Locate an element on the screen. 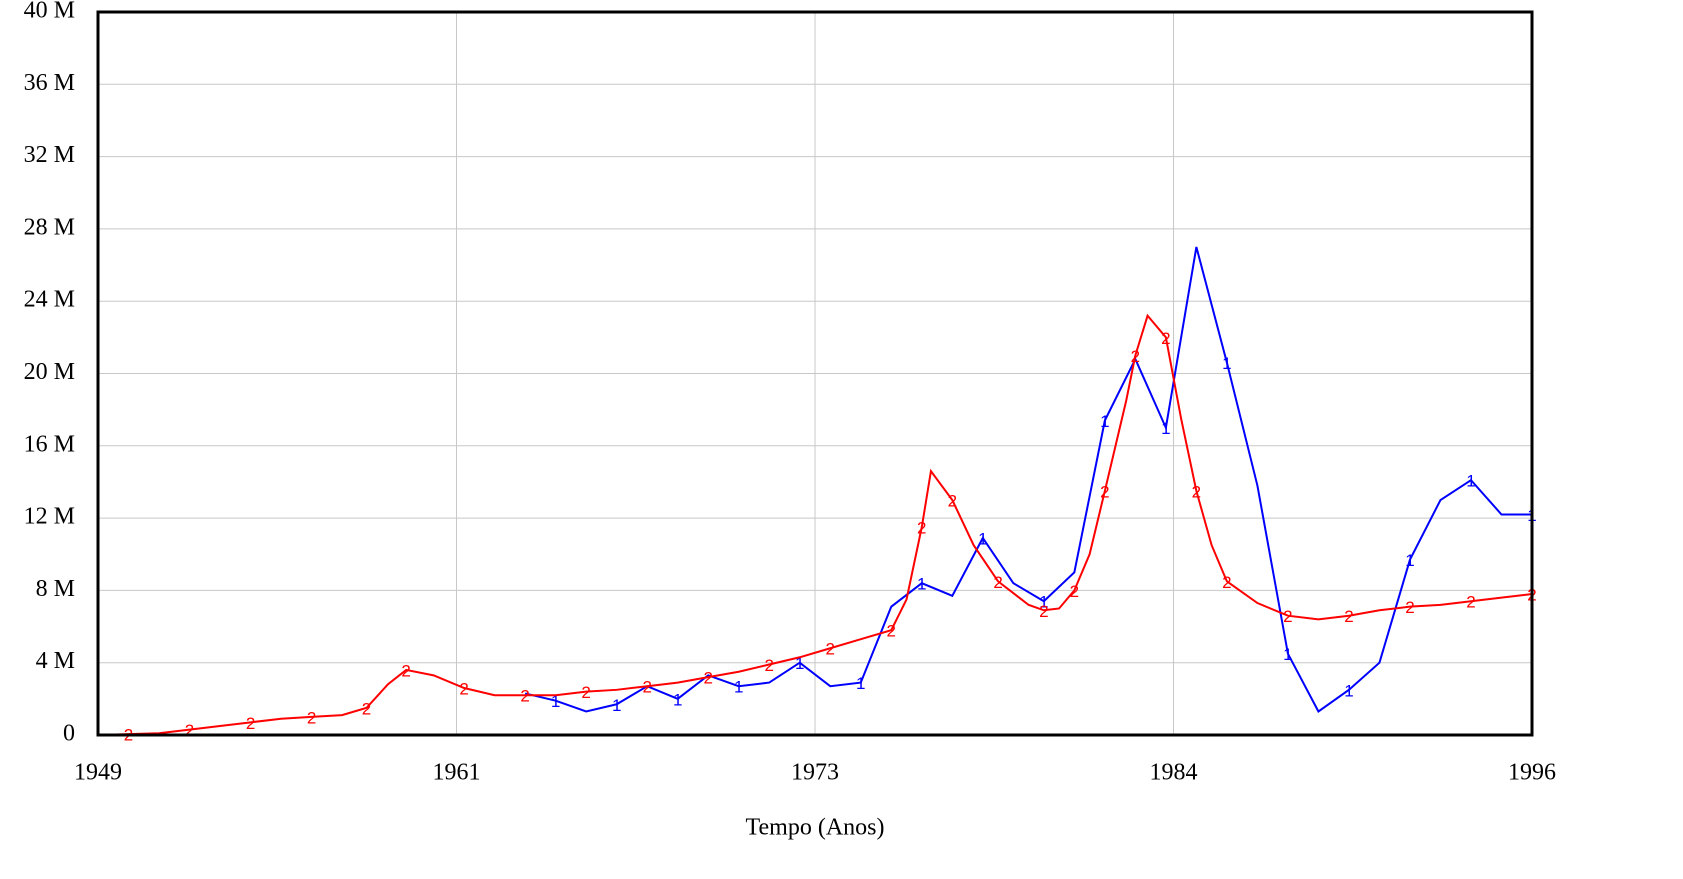 The width and height of the screenshot is (1683, 879). y-tick-label: 36 M is located at coordinates (49, 83).